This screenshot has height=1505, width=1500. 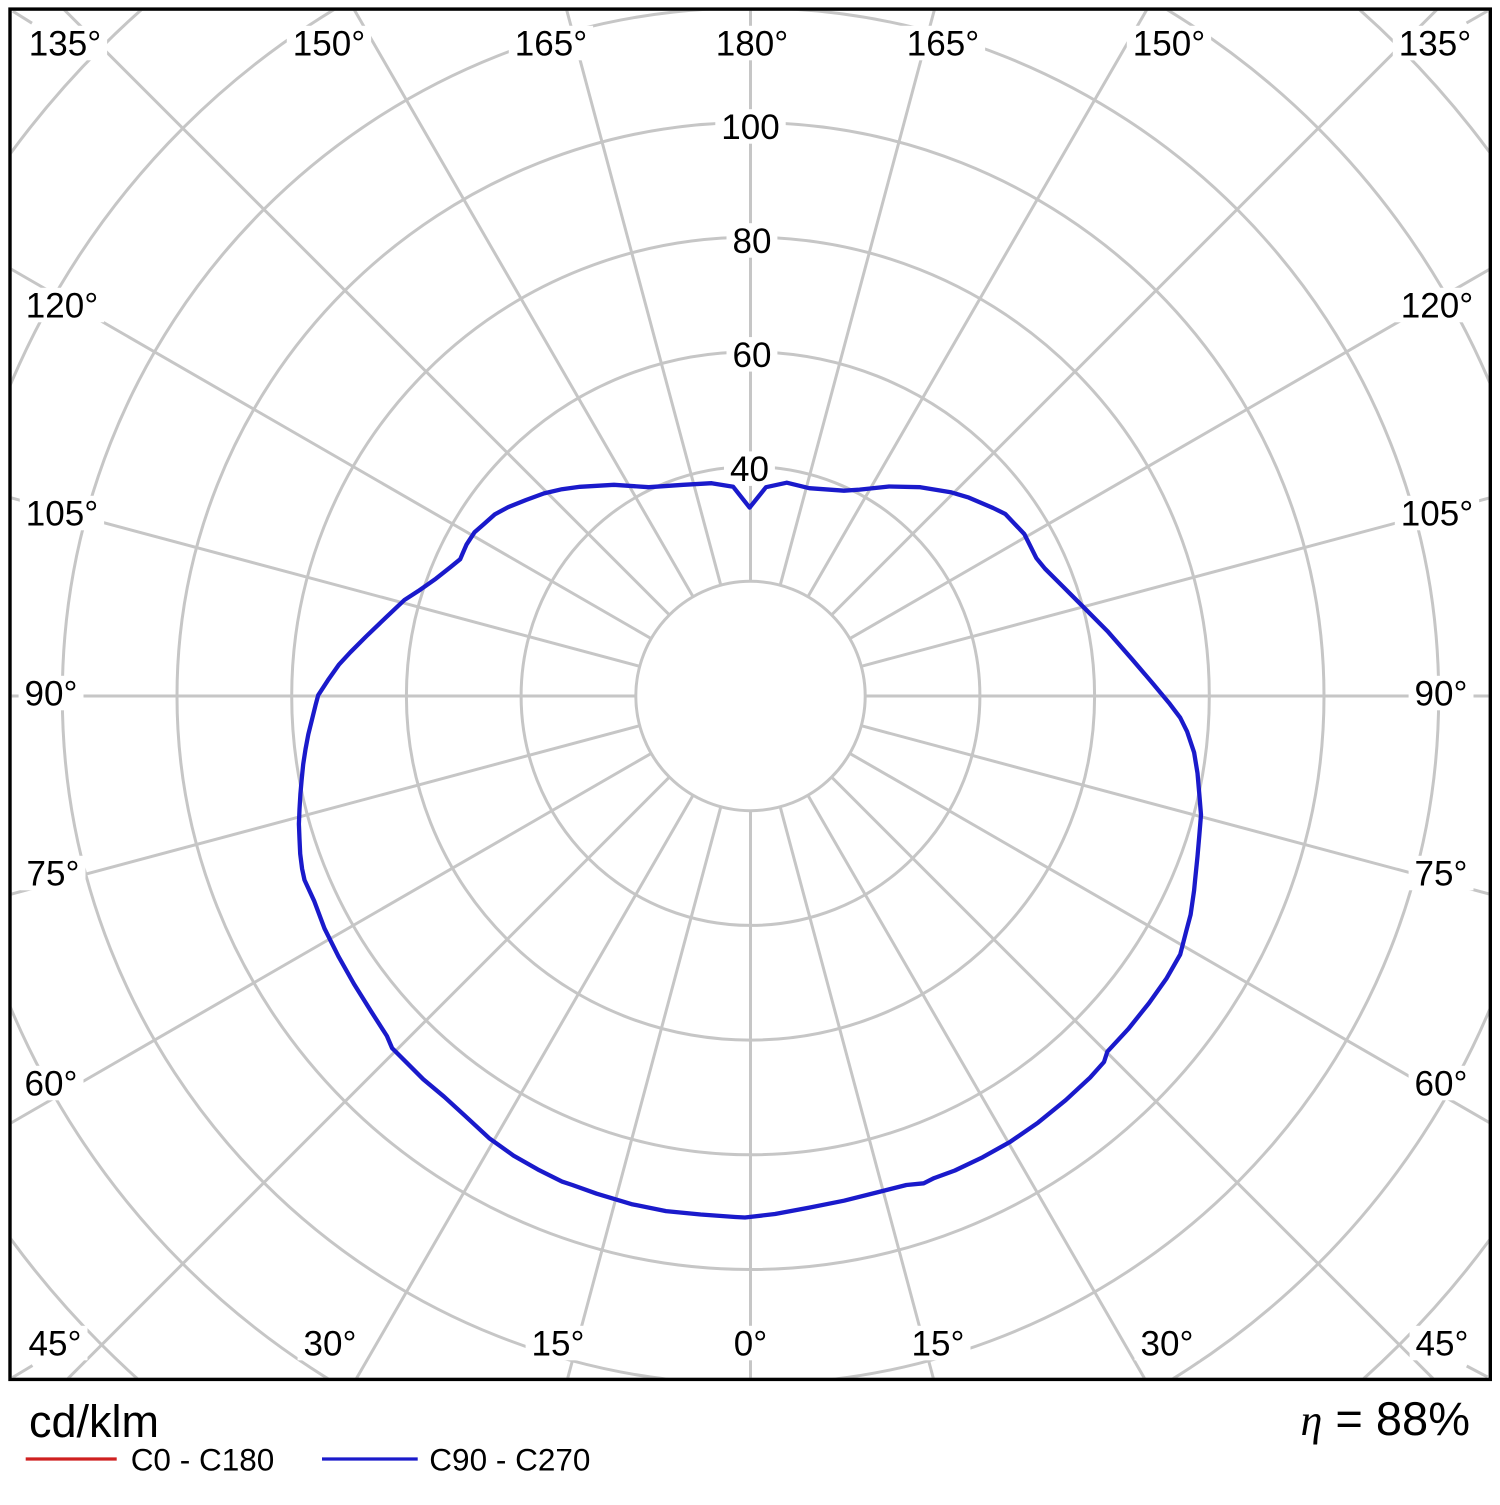 What do you see at coordinates (752, 241) in the screenshot?
I see `svg-text: 80` at bounding box center [752, 241].